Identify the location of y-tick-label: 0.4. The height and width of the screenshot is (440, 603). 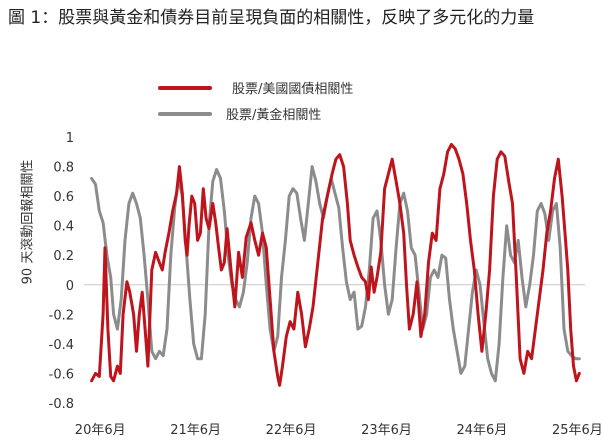
(63, 227).